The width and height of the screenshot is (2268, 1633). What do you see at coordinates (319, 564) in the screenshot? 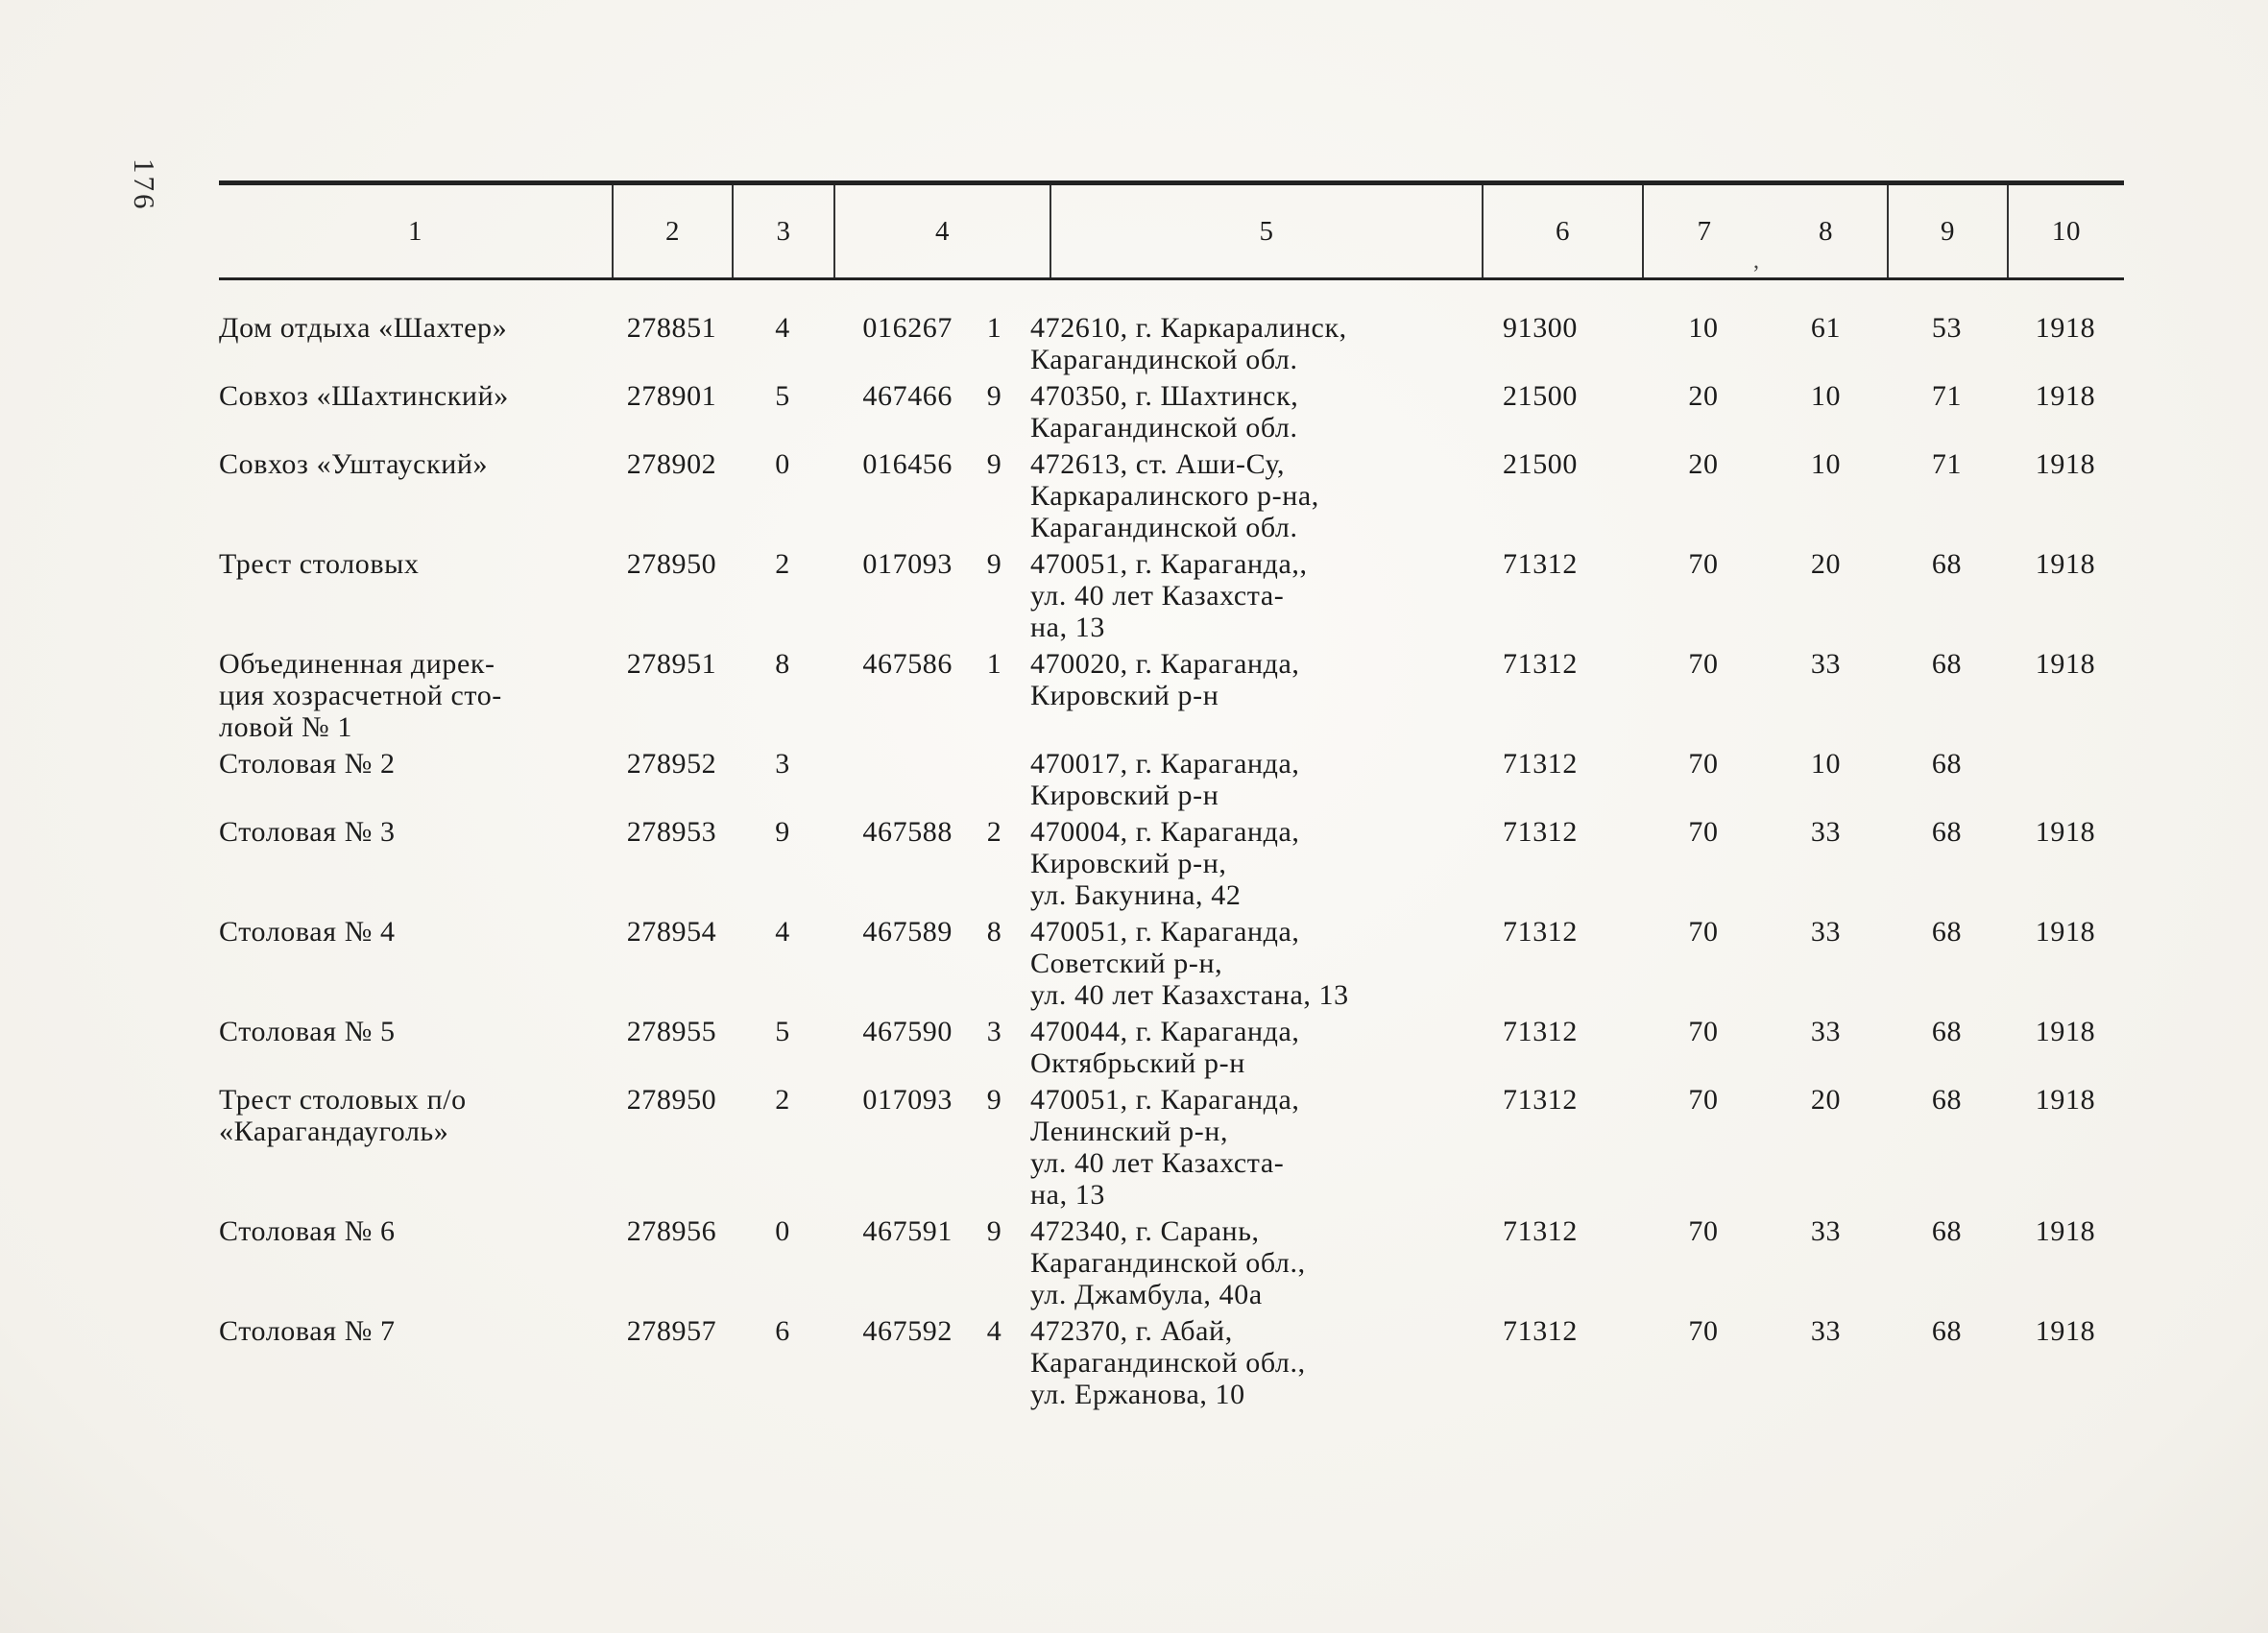
I see `org-name: Трест столовых` at bounding box center [319, 564].